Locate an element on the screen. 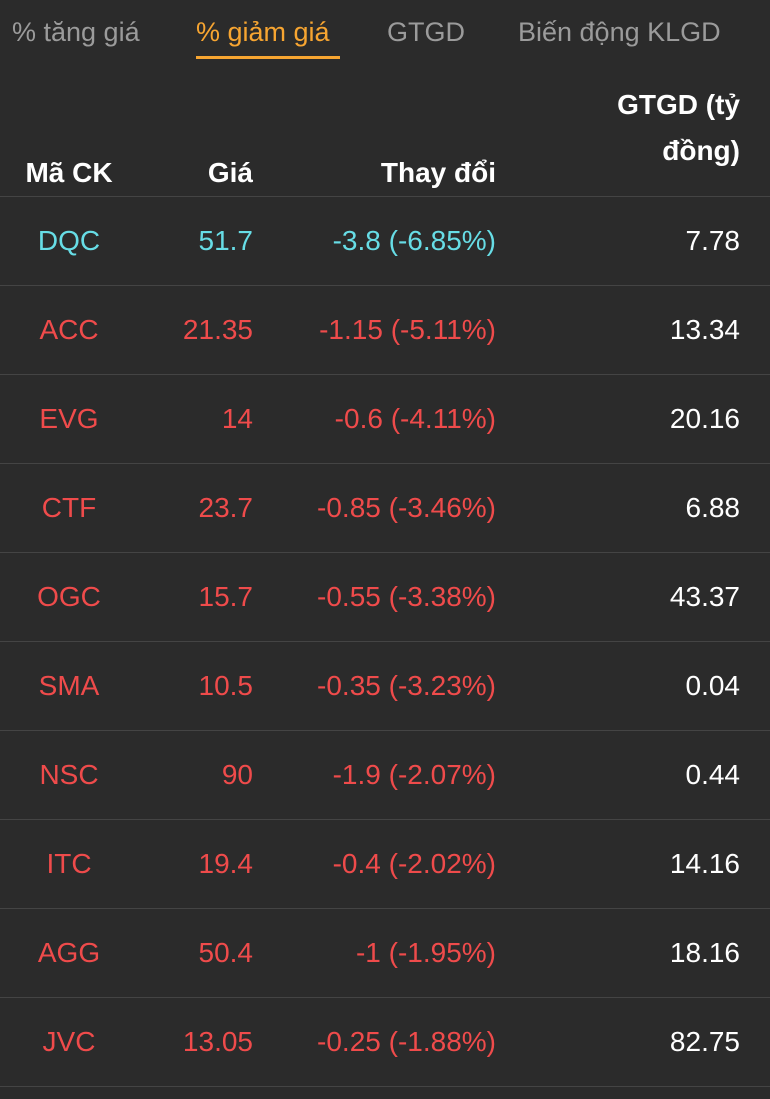 The height and width of the screenshot is (1099, 770). stock-code: SMA is located at coordinates (69, 685).